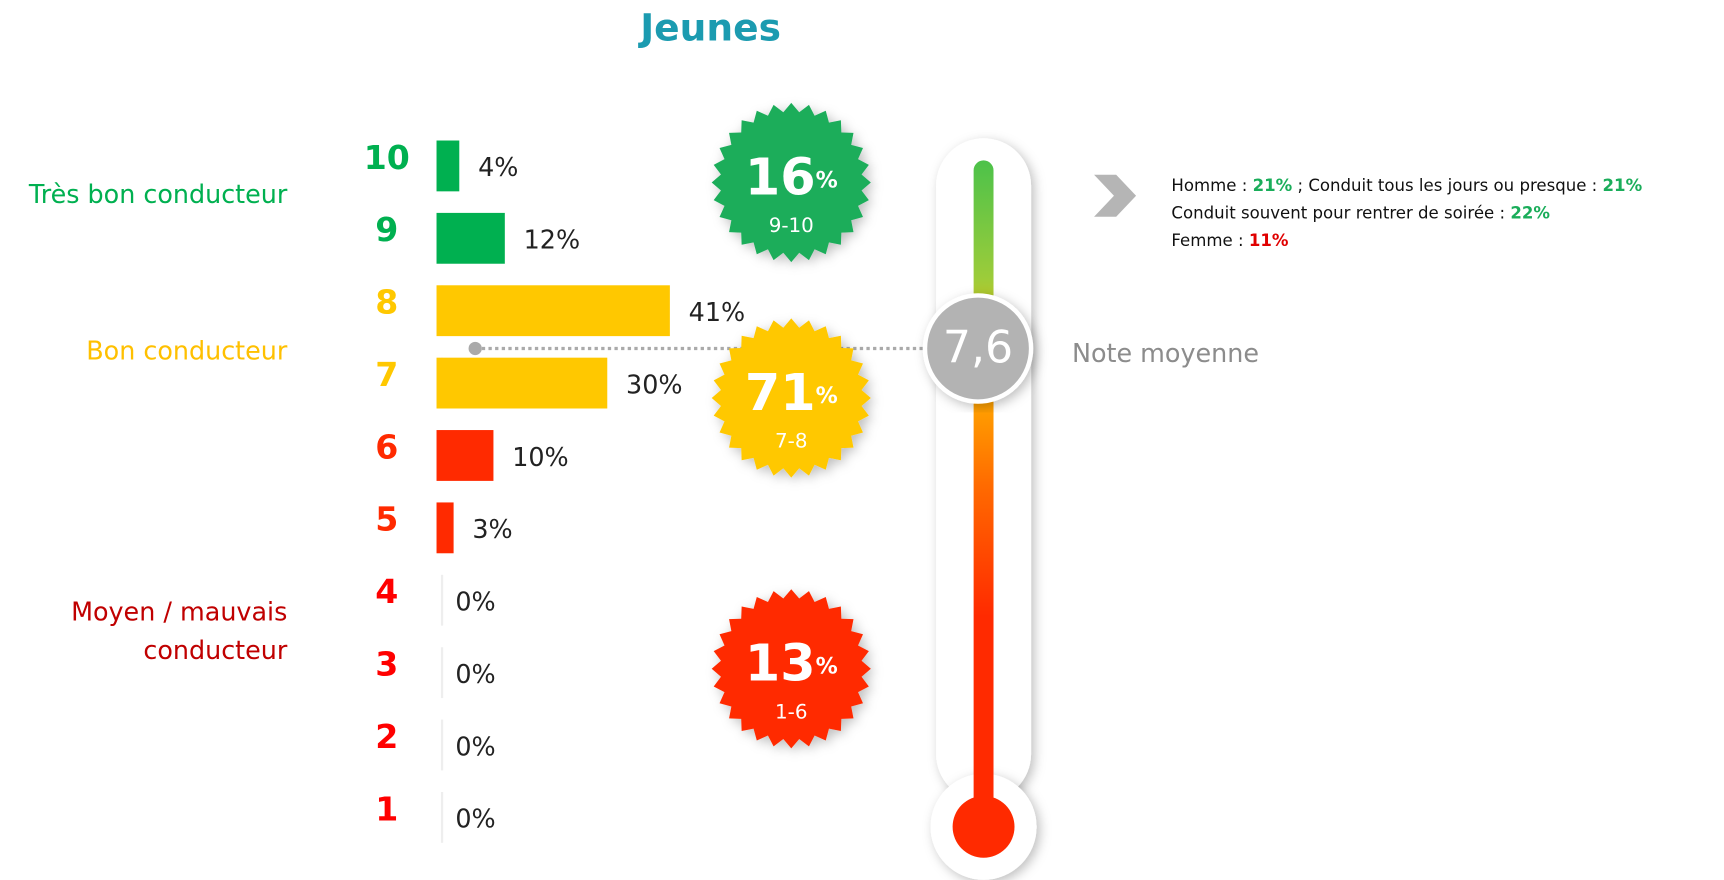 The width and height of the screenshot is (1724, 880). What do you see at coordinates (1530, 212) in the screenshot?
I see `note-part: 22%` at bounding box center [1530, 212].